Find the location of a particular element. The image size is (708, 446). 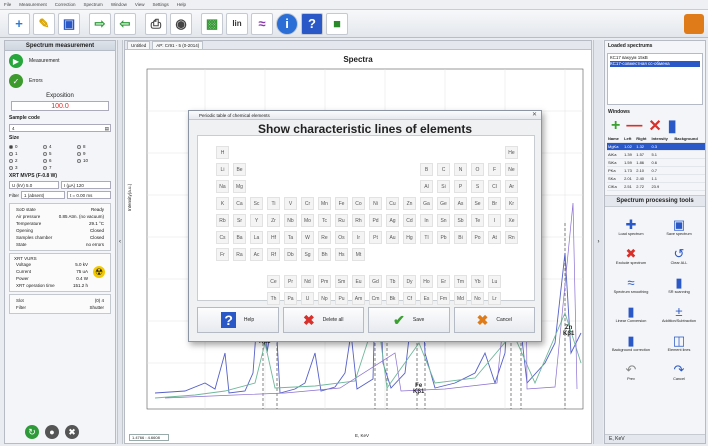

element-cell: Ho is located at coordinates (426, 282).